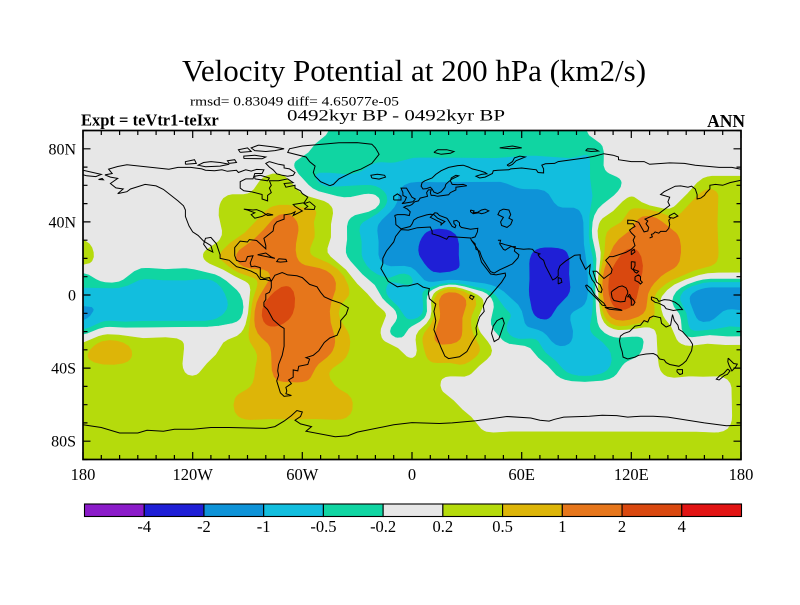 The height and width of the screenshot is (605, 800). I want to click on svg-text: 4, so click(682, 526).